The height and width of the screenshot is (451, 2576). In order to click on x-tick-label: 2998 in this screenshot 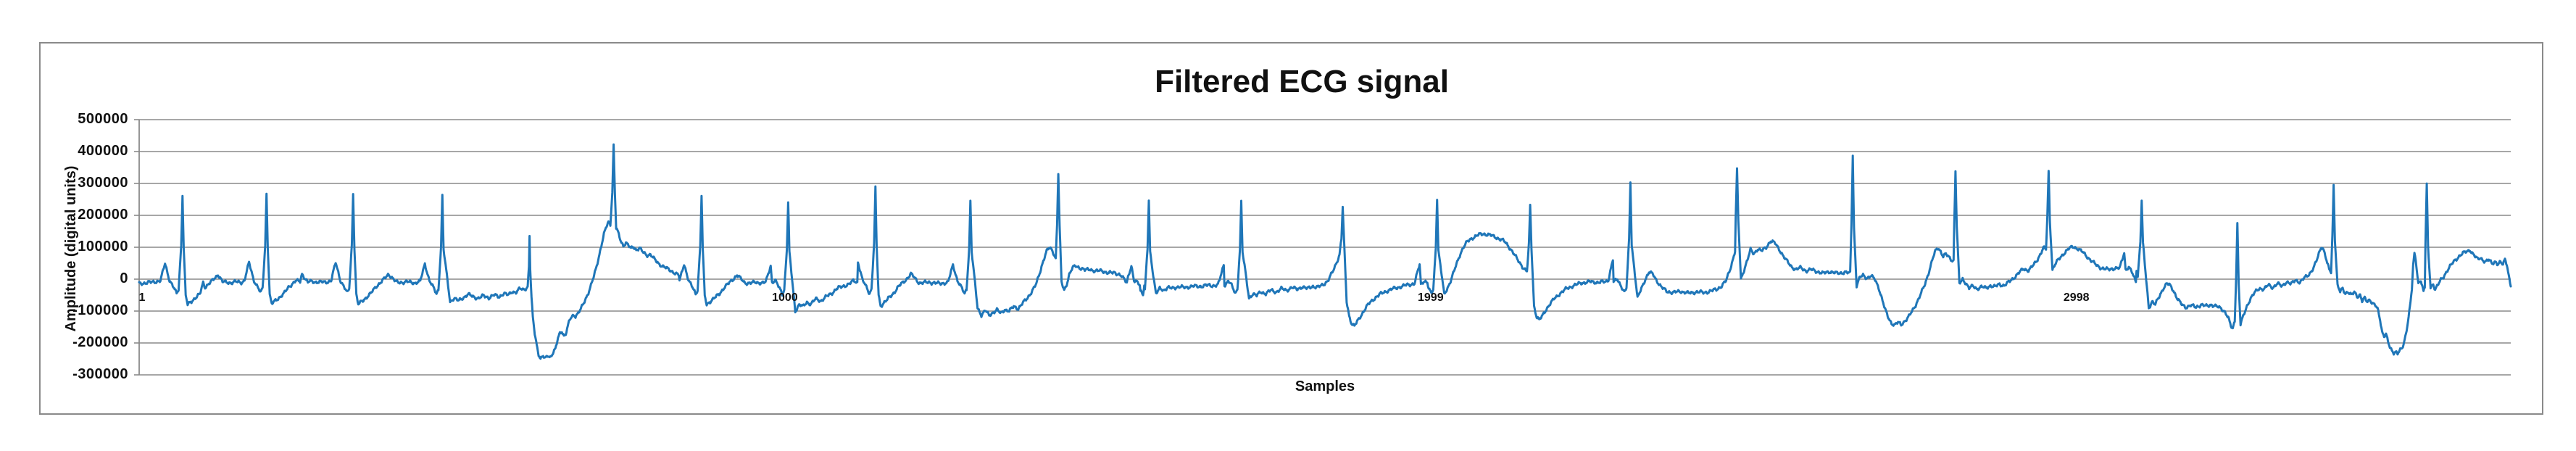, I will do `click(2076, 297)`.